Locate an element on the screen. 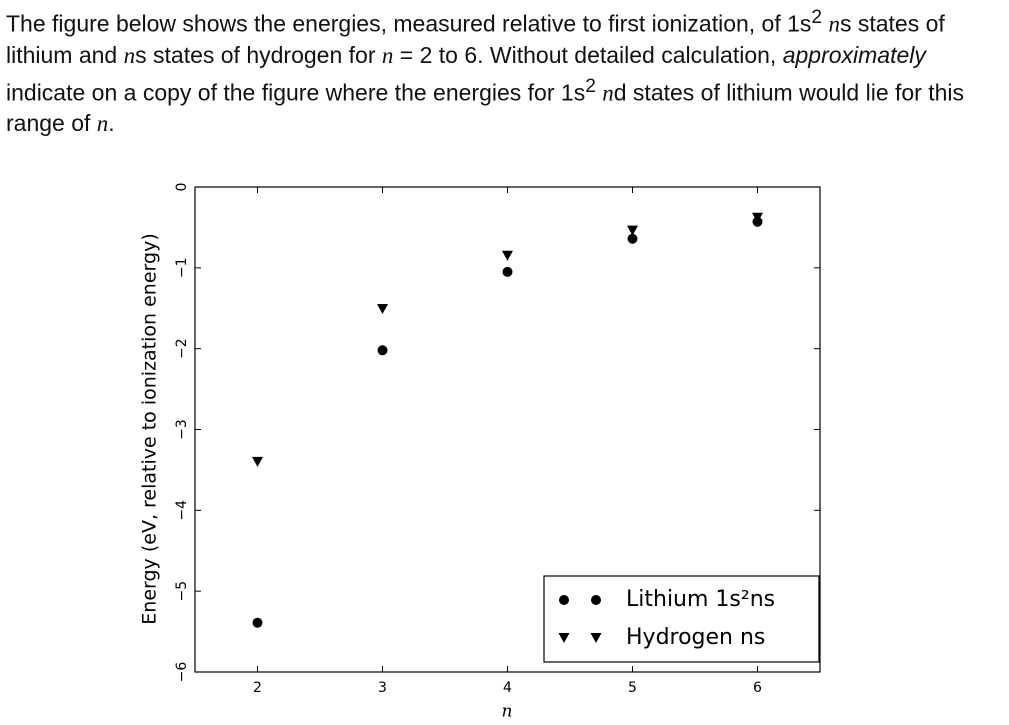  x-tick-label: 3 is located at coordinates (382, 688).